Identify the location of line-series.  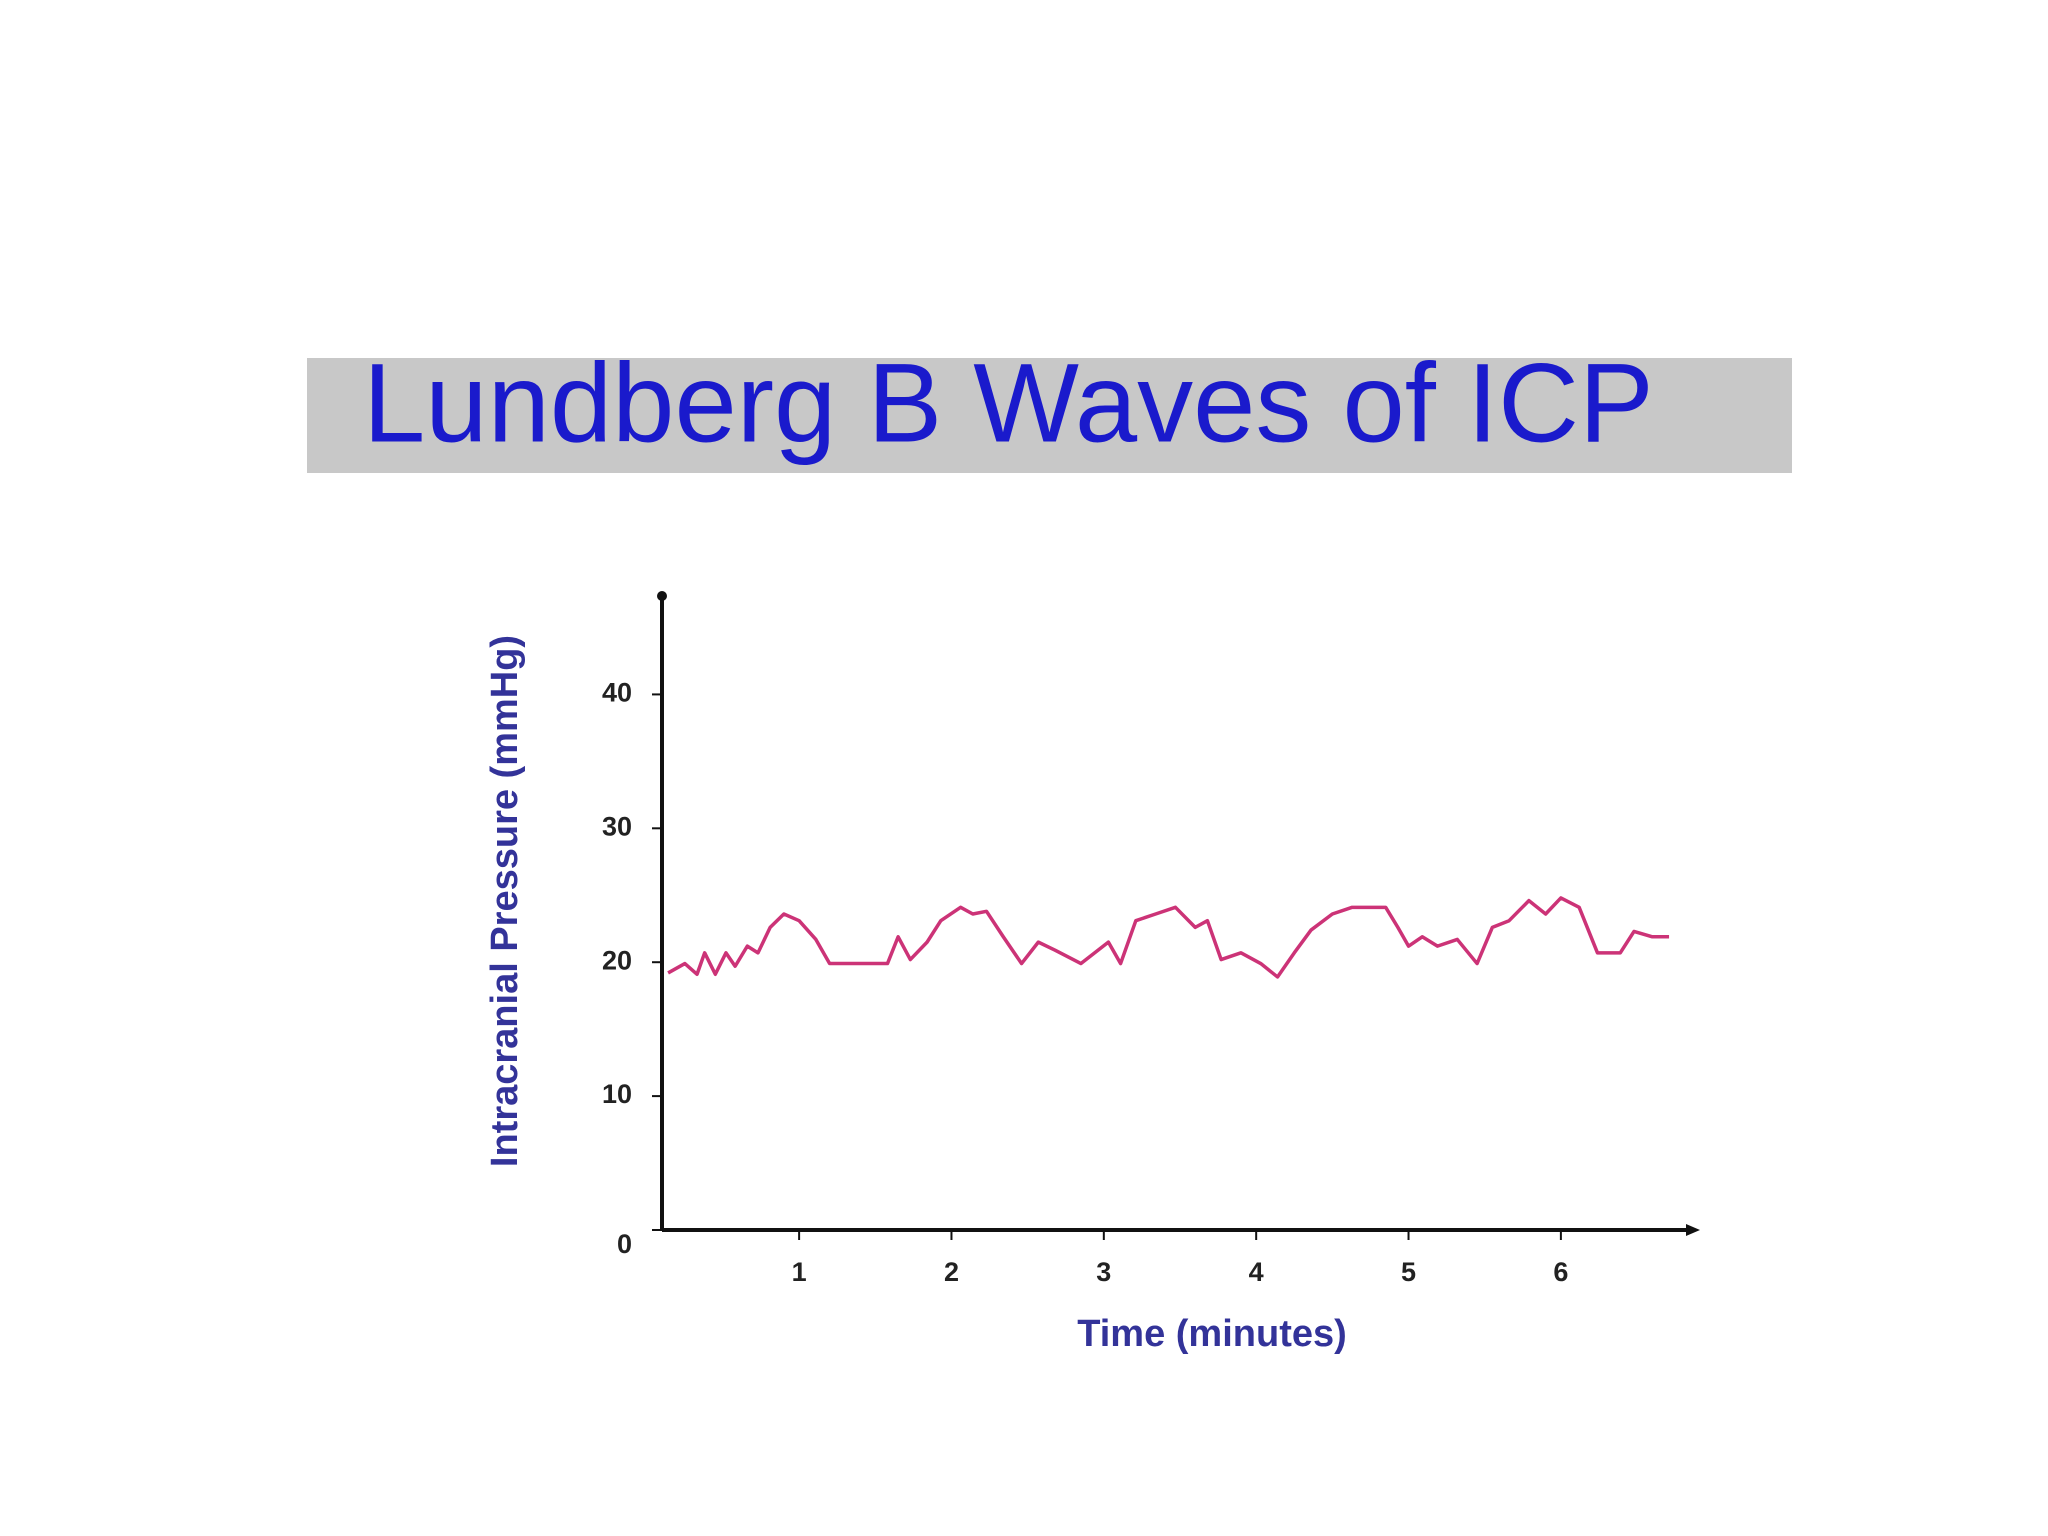
(1168, 937).